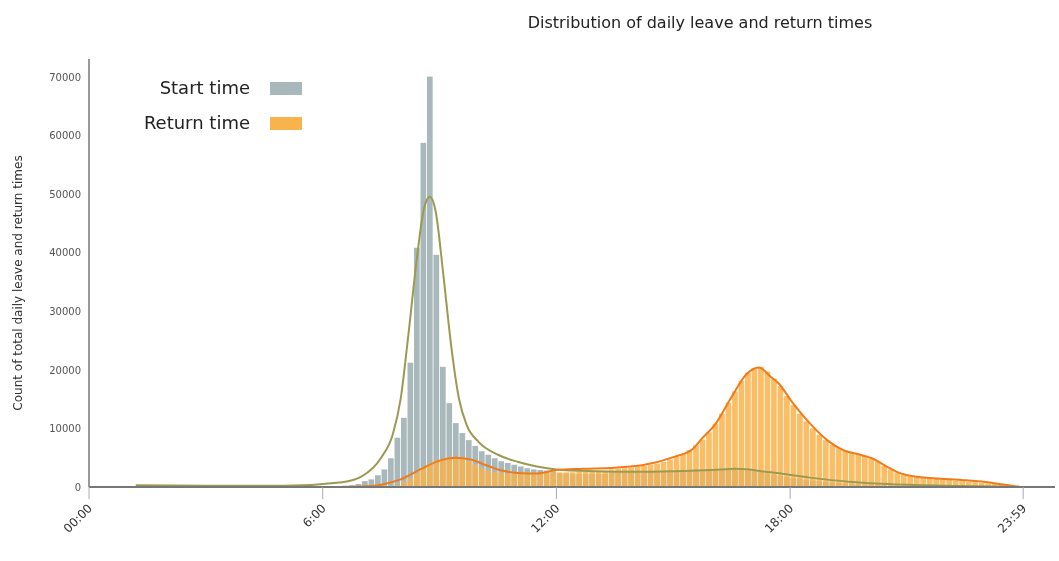 The width and height of the screenshot is (1059, 561). What do you see at coordinates (65, 253) in the screenshot?
I see `y-tick-label: 40000` at bounding box center [65, 253].